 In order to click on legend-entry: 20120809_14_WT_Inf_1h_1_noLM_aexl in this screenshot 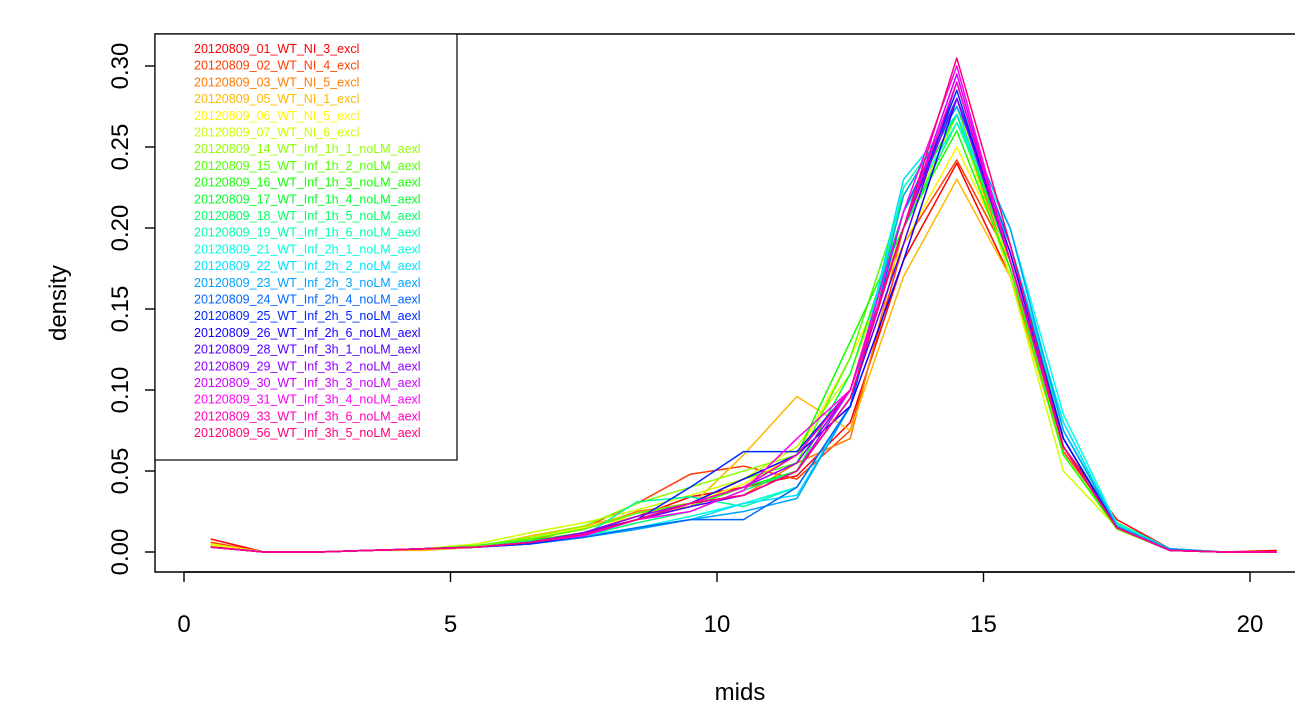, I will do `click(307, 149)`.